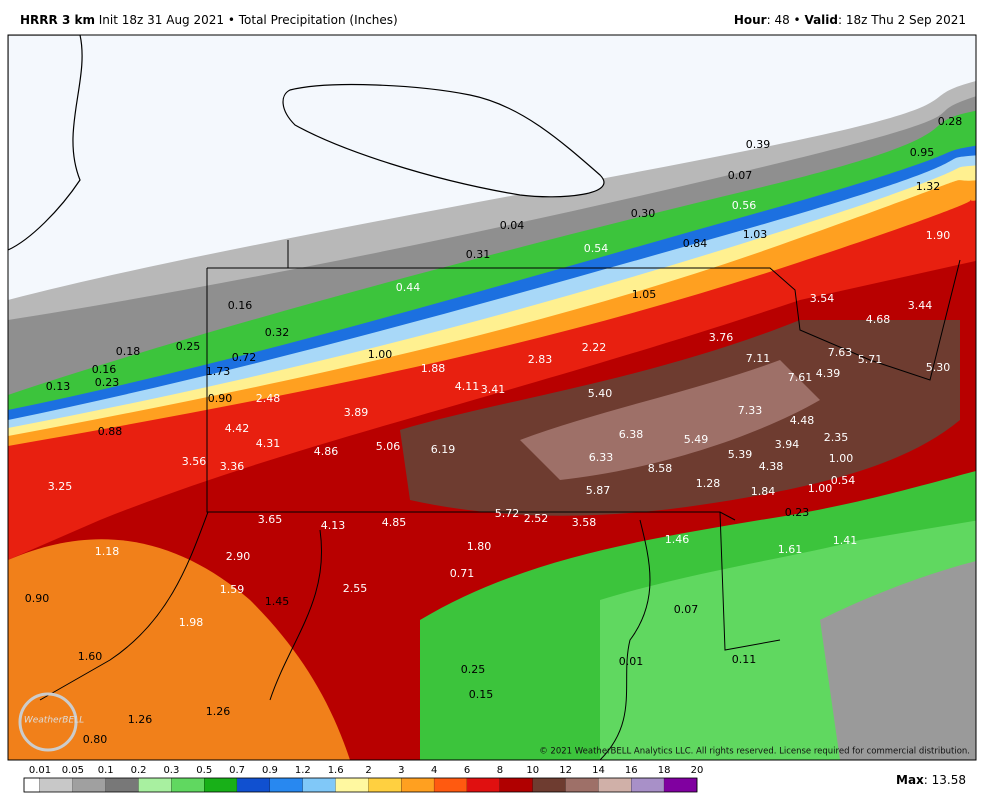  What do you see at coordinates (434, 770) in the screenshot?
I see `legend-level: 4` at bounding box center [434, 770].